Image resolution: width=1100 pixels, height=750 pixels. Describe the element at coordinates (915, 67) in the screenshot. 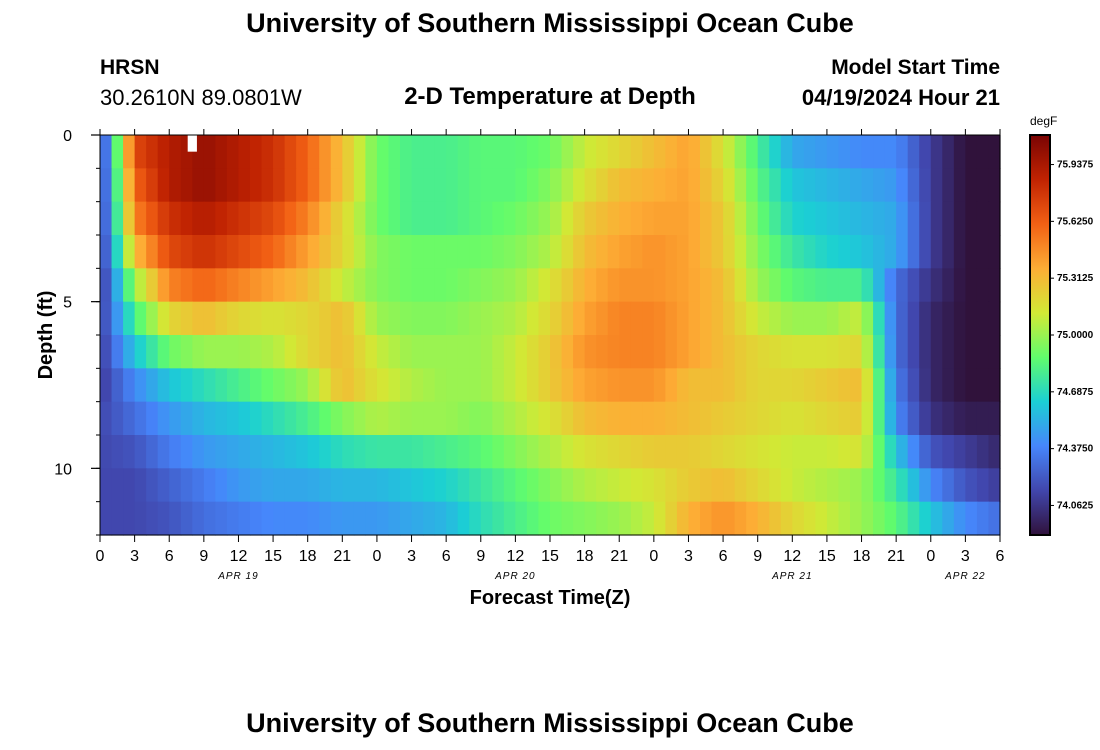

I see `model-start-label: Model Start Time` at that location.